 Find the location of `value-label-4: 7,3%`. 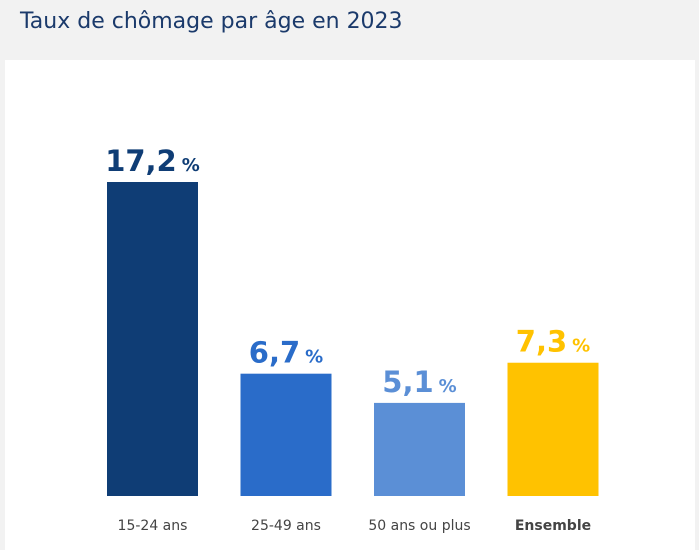

value-label-4: 7,3% is located at coordinates (553, 342).